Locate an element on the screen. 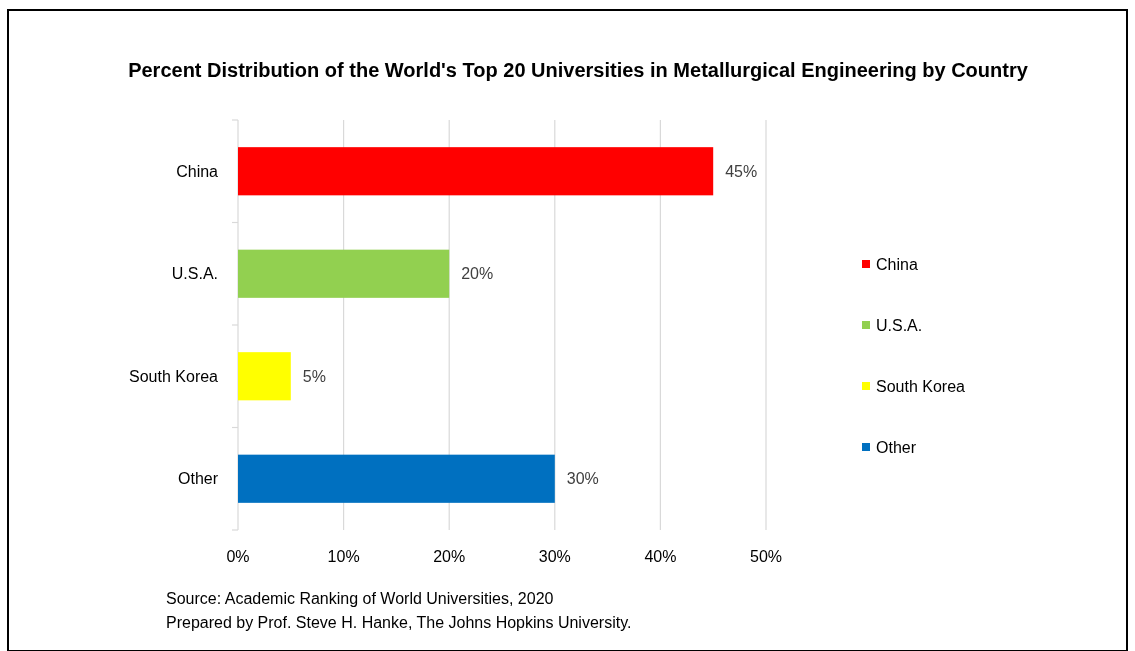 Image resolution: width=1135 pixels, height=651 pixels. data-label: 20% is located at coordinates (477, 274).